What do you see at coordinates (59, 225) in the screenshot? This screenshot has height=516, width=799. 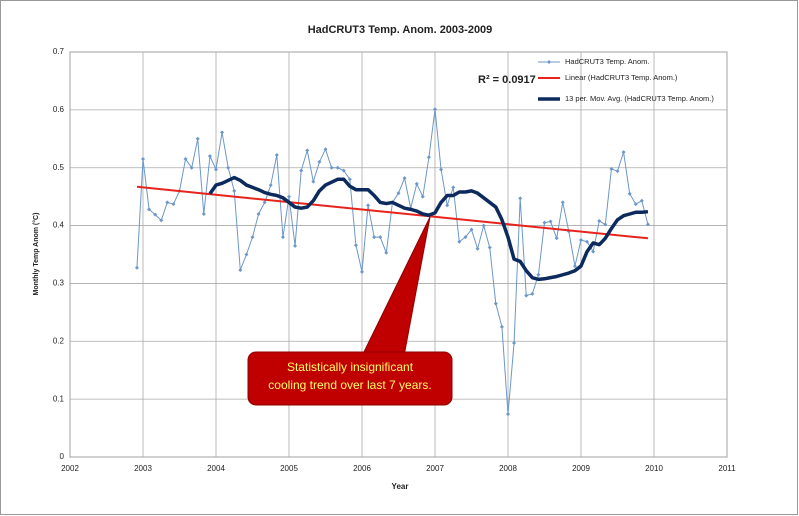 I see `y-tick-label: 0.4` at bounding box center [59, 225].